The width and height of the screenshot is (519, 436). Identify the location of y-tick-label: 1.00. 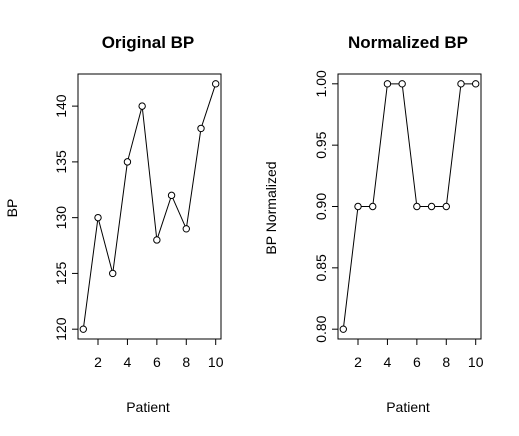
(321, 83).